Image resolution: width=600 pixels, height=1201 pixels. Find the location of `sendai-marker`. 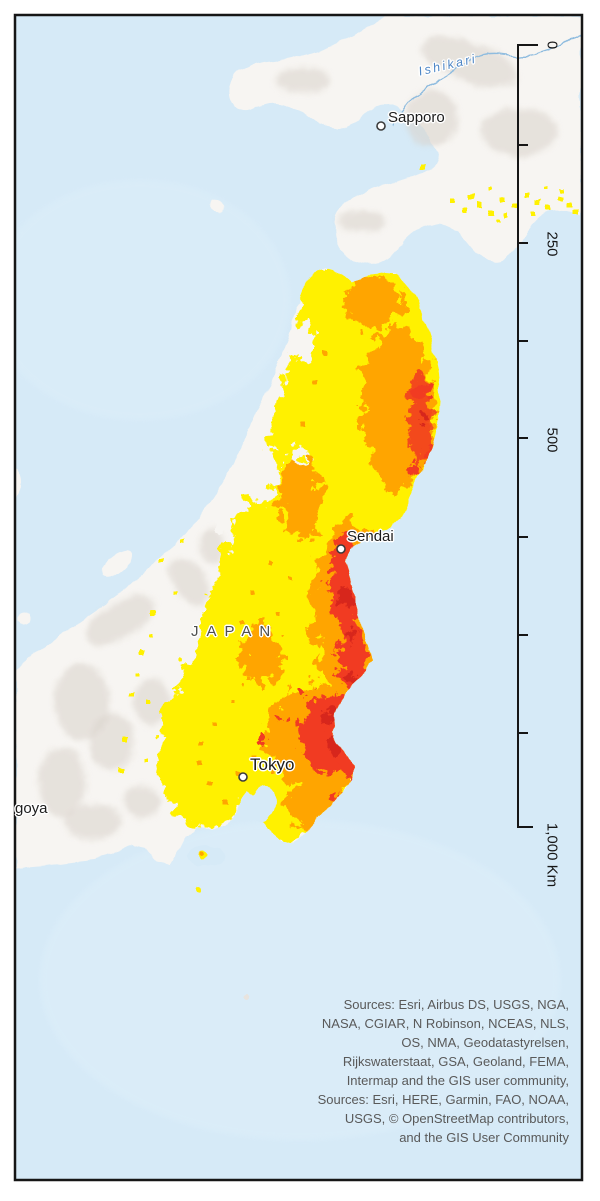

sendai-marker is located at coordinates (341, 549).